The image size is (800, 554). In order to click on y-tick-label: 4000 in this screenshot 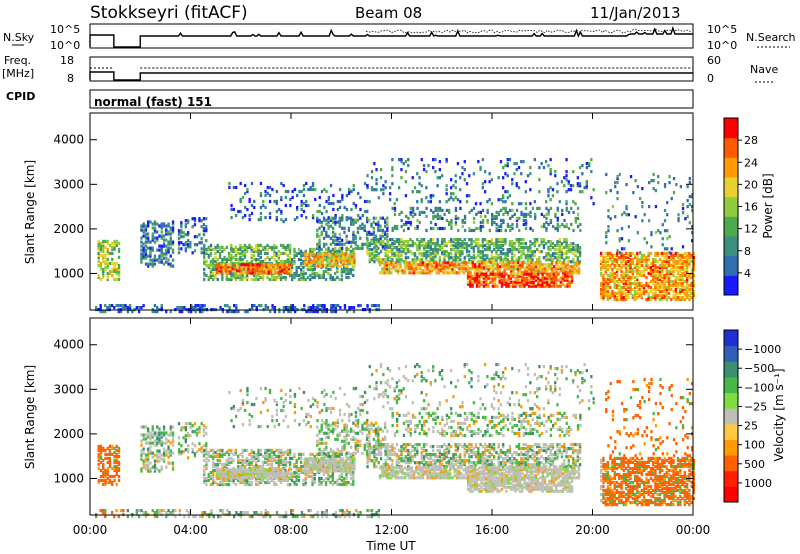, I will do `click(68, 140)`.